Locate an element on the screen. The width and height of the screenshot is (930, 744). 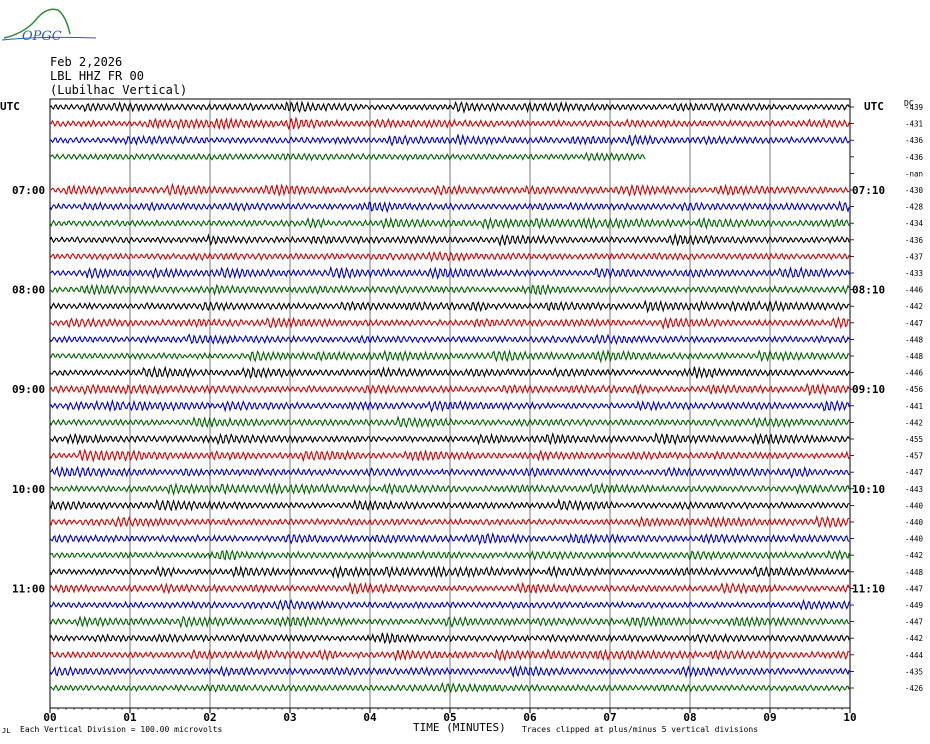
dc-offset-label: -456 is located at coordinates (914, 389).